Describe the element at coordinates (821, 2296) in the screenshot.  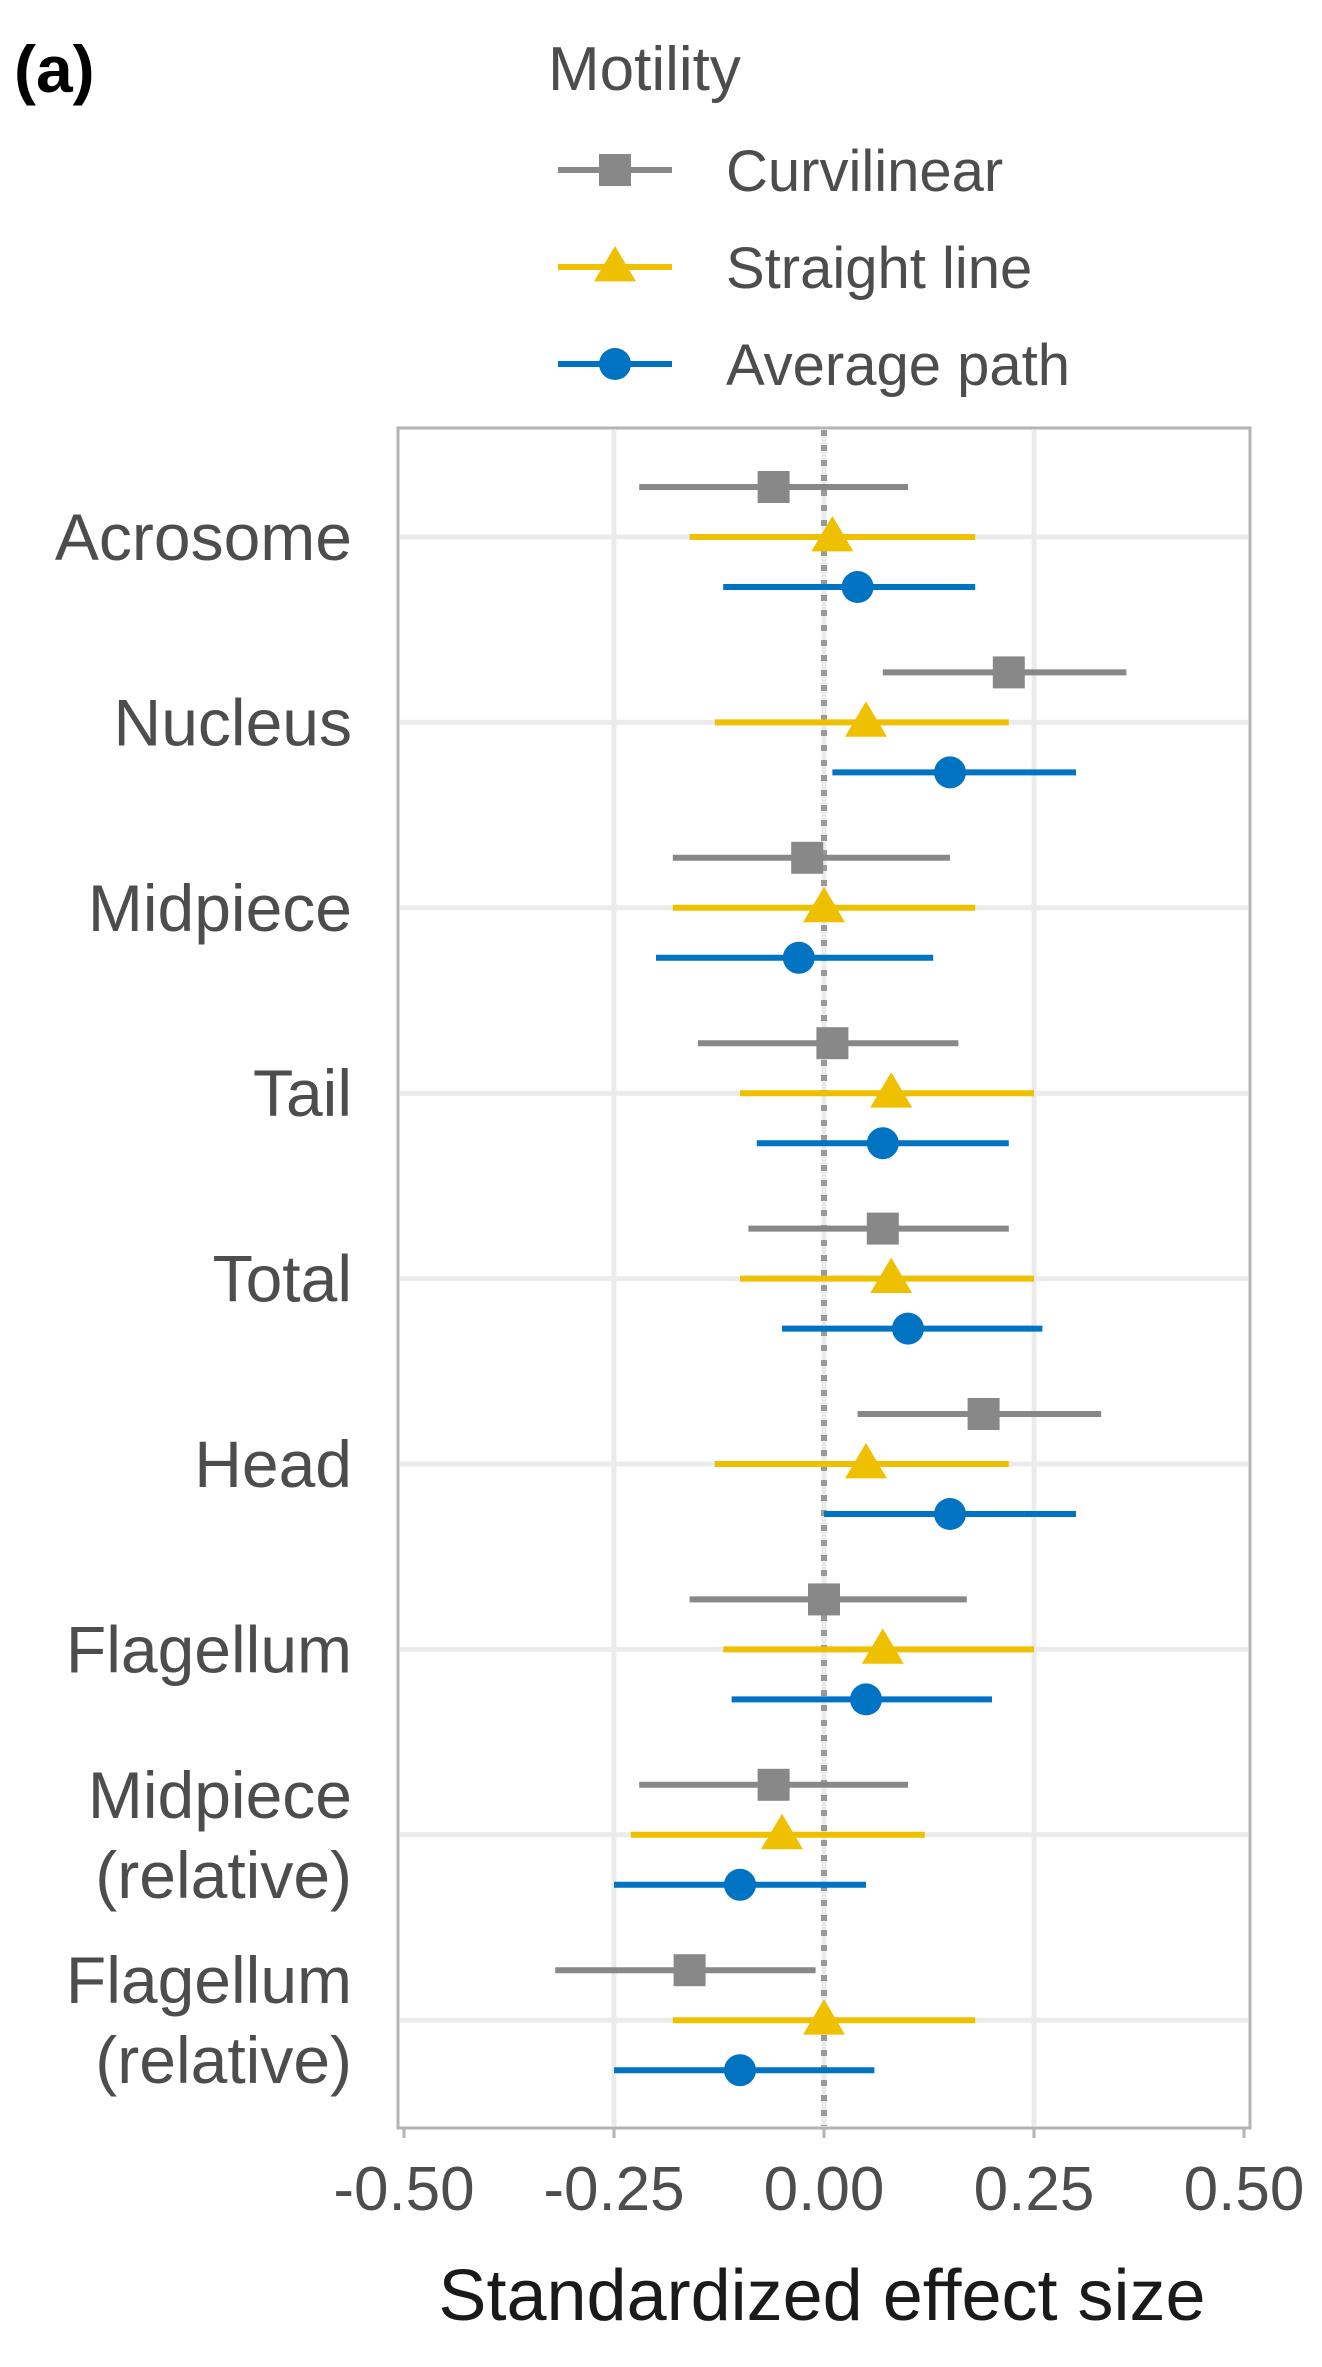
I see `x-axis-label: Standardized effect size` at that location.